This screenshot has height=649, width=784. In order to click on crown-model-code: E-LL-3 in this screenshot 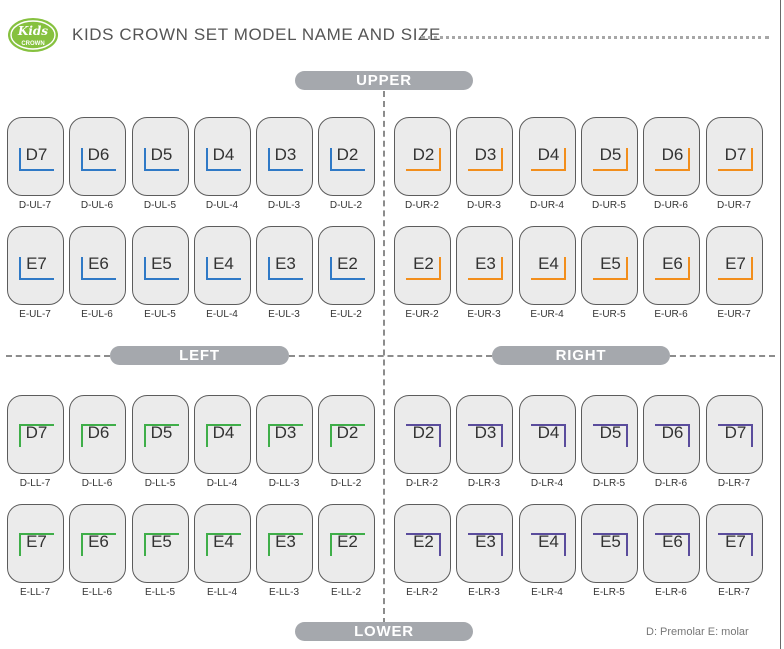, I will do `click(283, 592)`.